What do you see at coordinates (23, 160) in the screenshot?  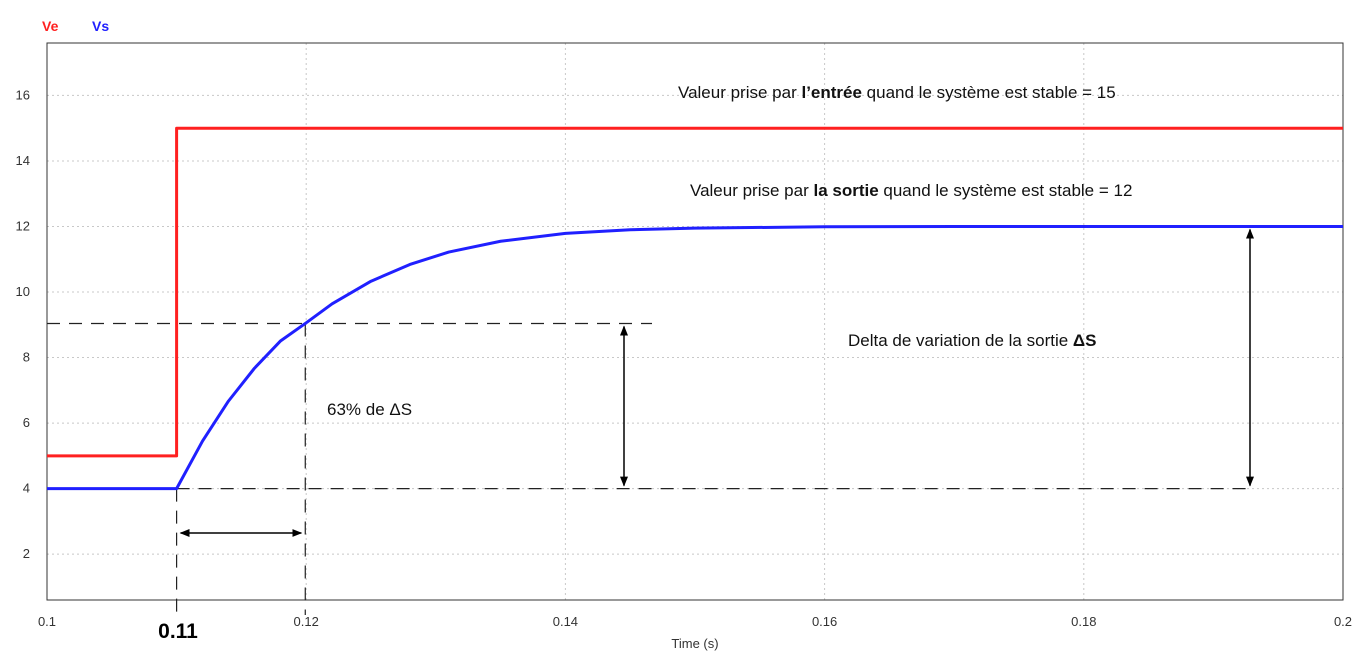 I see `y-tick-label: 14` at bounding box center [23, 160].